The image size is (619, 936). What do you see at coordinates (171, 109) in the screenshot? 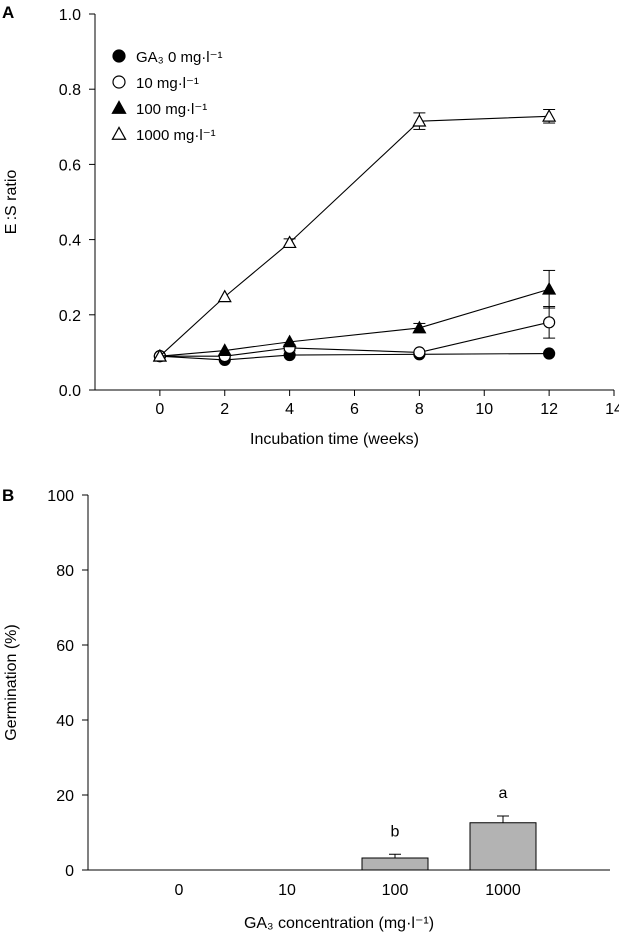
I see `legend-label: 100 mg·l⁻¹` at bounding box center [171, 109].